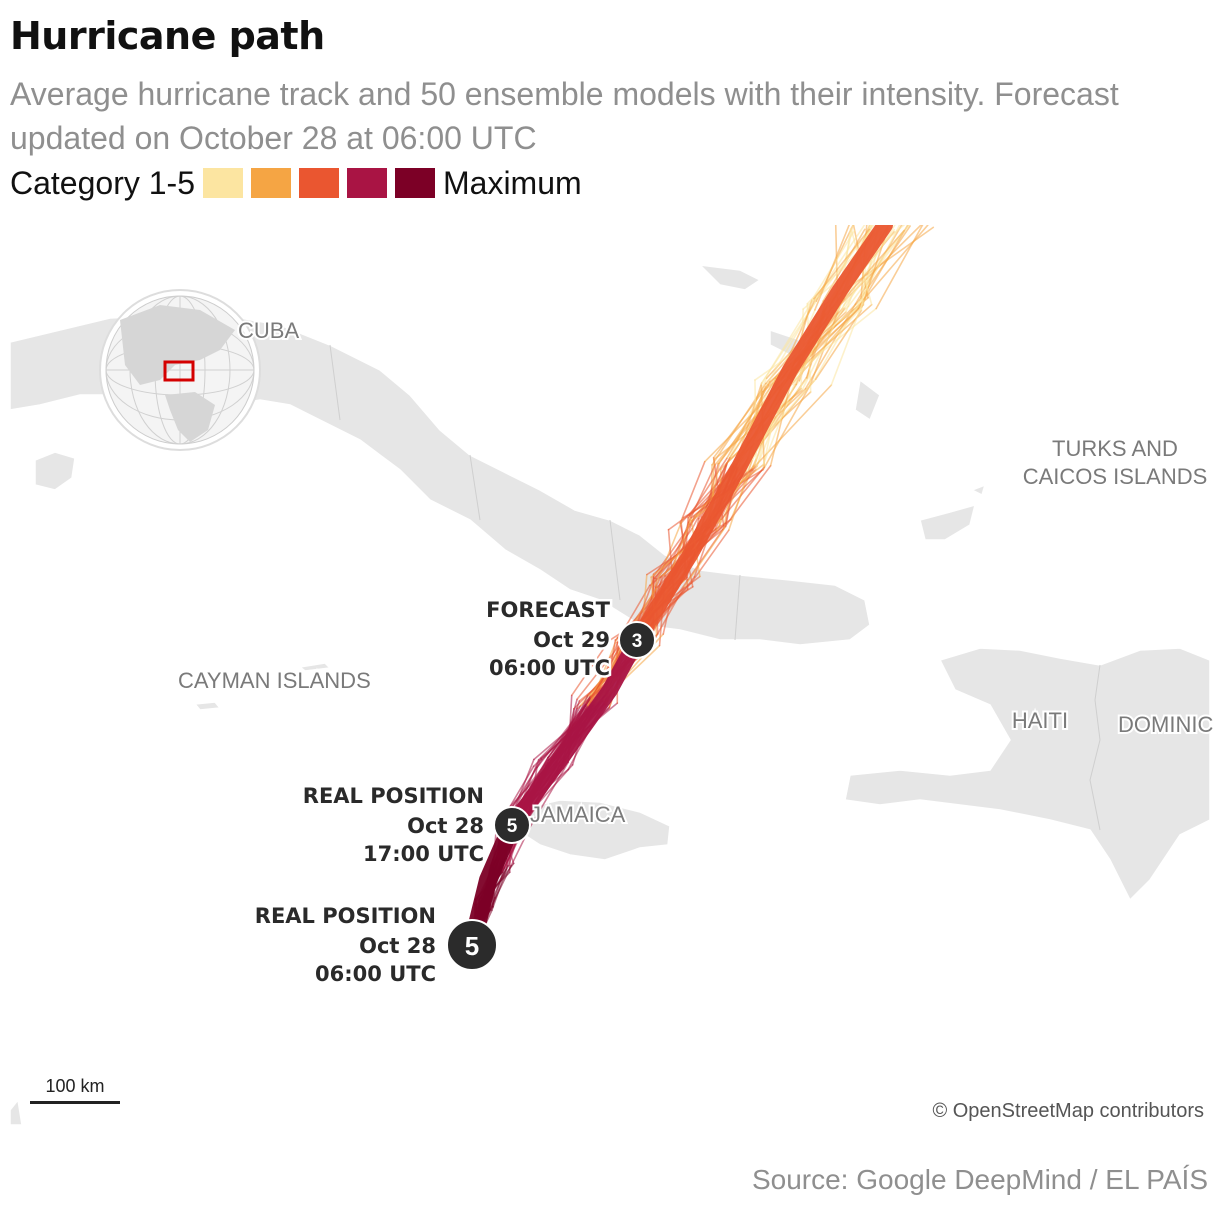  What do you see at coordinates (472, 946) in the screenshot?
I see `marker-real-0600-category: 5` at bounding box center [472, 946].